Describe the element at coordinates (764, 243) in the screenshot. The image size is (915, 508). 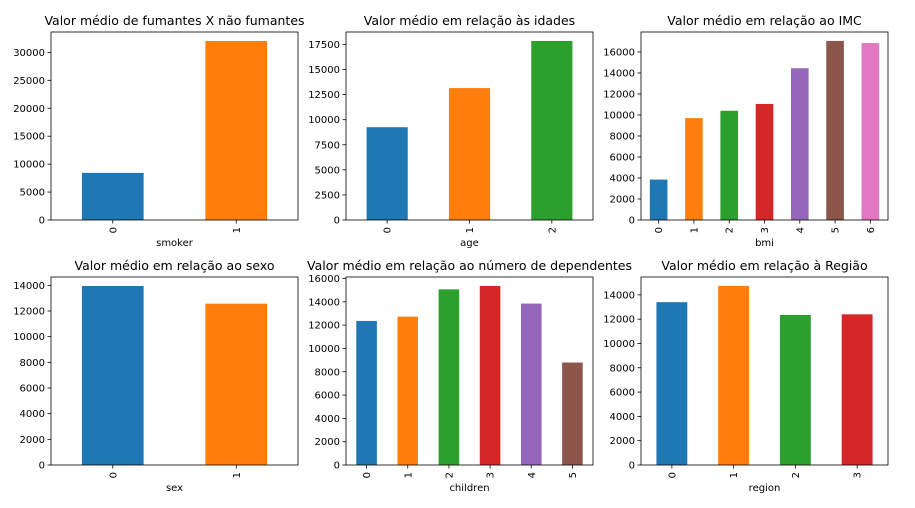
I see `x-axis-label: bmi` at that location.